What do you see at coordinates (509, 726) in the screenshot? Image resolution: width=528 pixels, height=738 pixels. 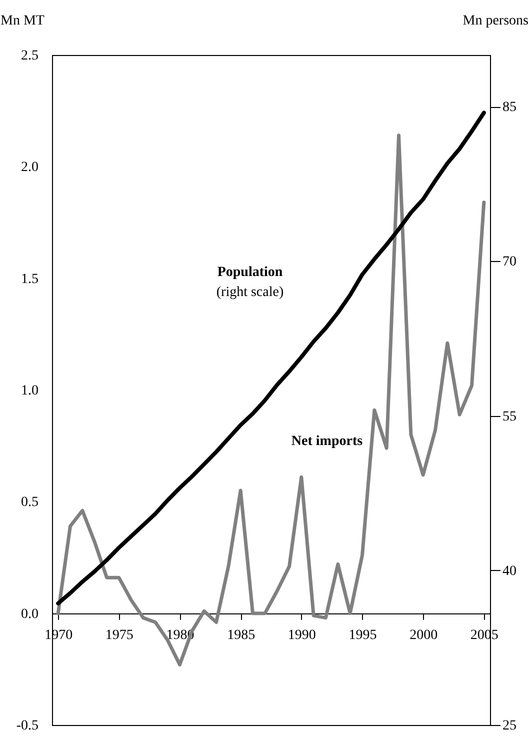 I see `y2-tick-label: 25` at bounding box center [509, 726].